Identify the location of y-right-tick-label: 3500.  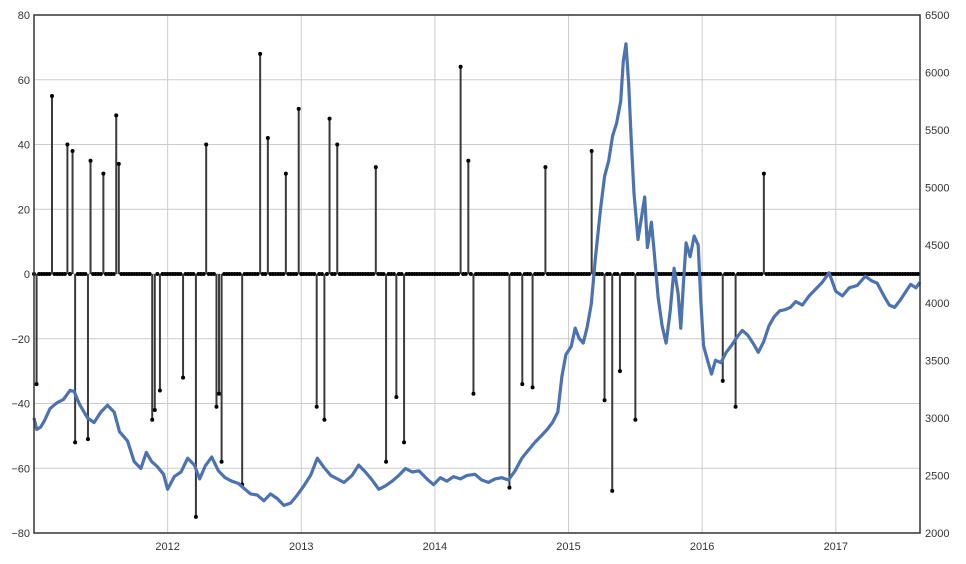
(937, 361).